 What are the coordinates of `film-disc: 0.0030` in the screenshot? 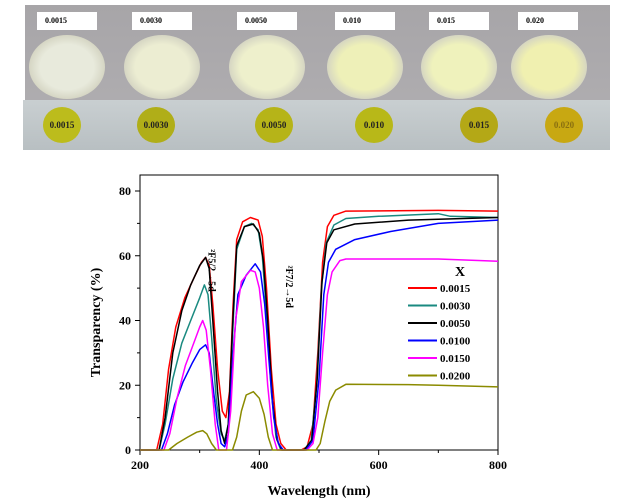 It's located at (156, 125).